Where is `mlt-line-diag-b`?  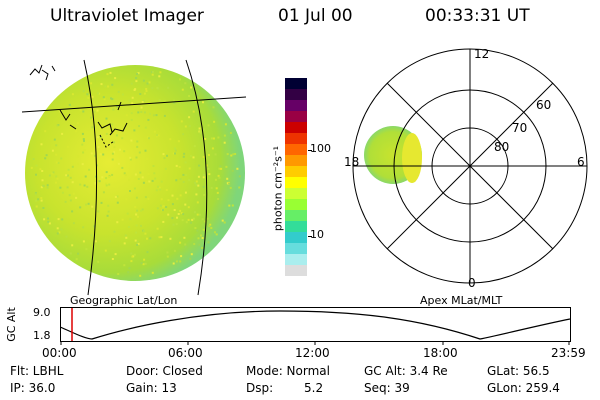
mlt-line-diag-b is located at coordinates (470, 166).